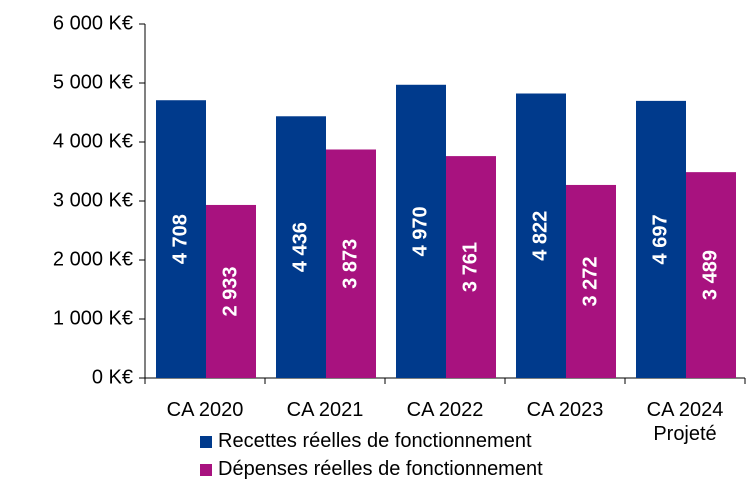 The width and height of the screenshot is (747, 490). I want to click on legend-label: Recettes réelles de fonctionnement, so click(375, 441).